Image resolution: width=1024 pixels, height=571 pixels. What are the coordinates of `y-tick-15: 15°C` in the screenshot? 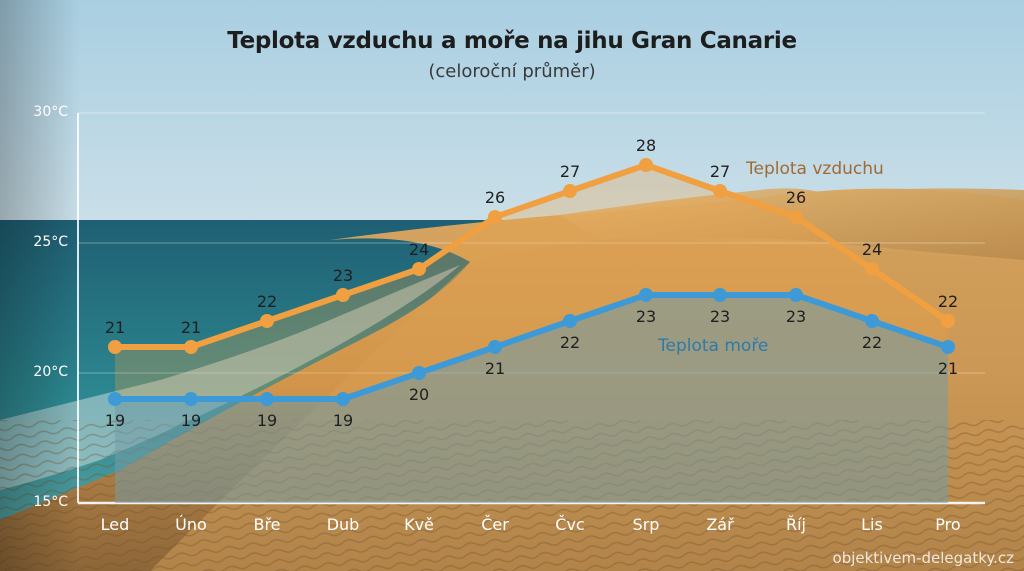 It's located at (50, 502).